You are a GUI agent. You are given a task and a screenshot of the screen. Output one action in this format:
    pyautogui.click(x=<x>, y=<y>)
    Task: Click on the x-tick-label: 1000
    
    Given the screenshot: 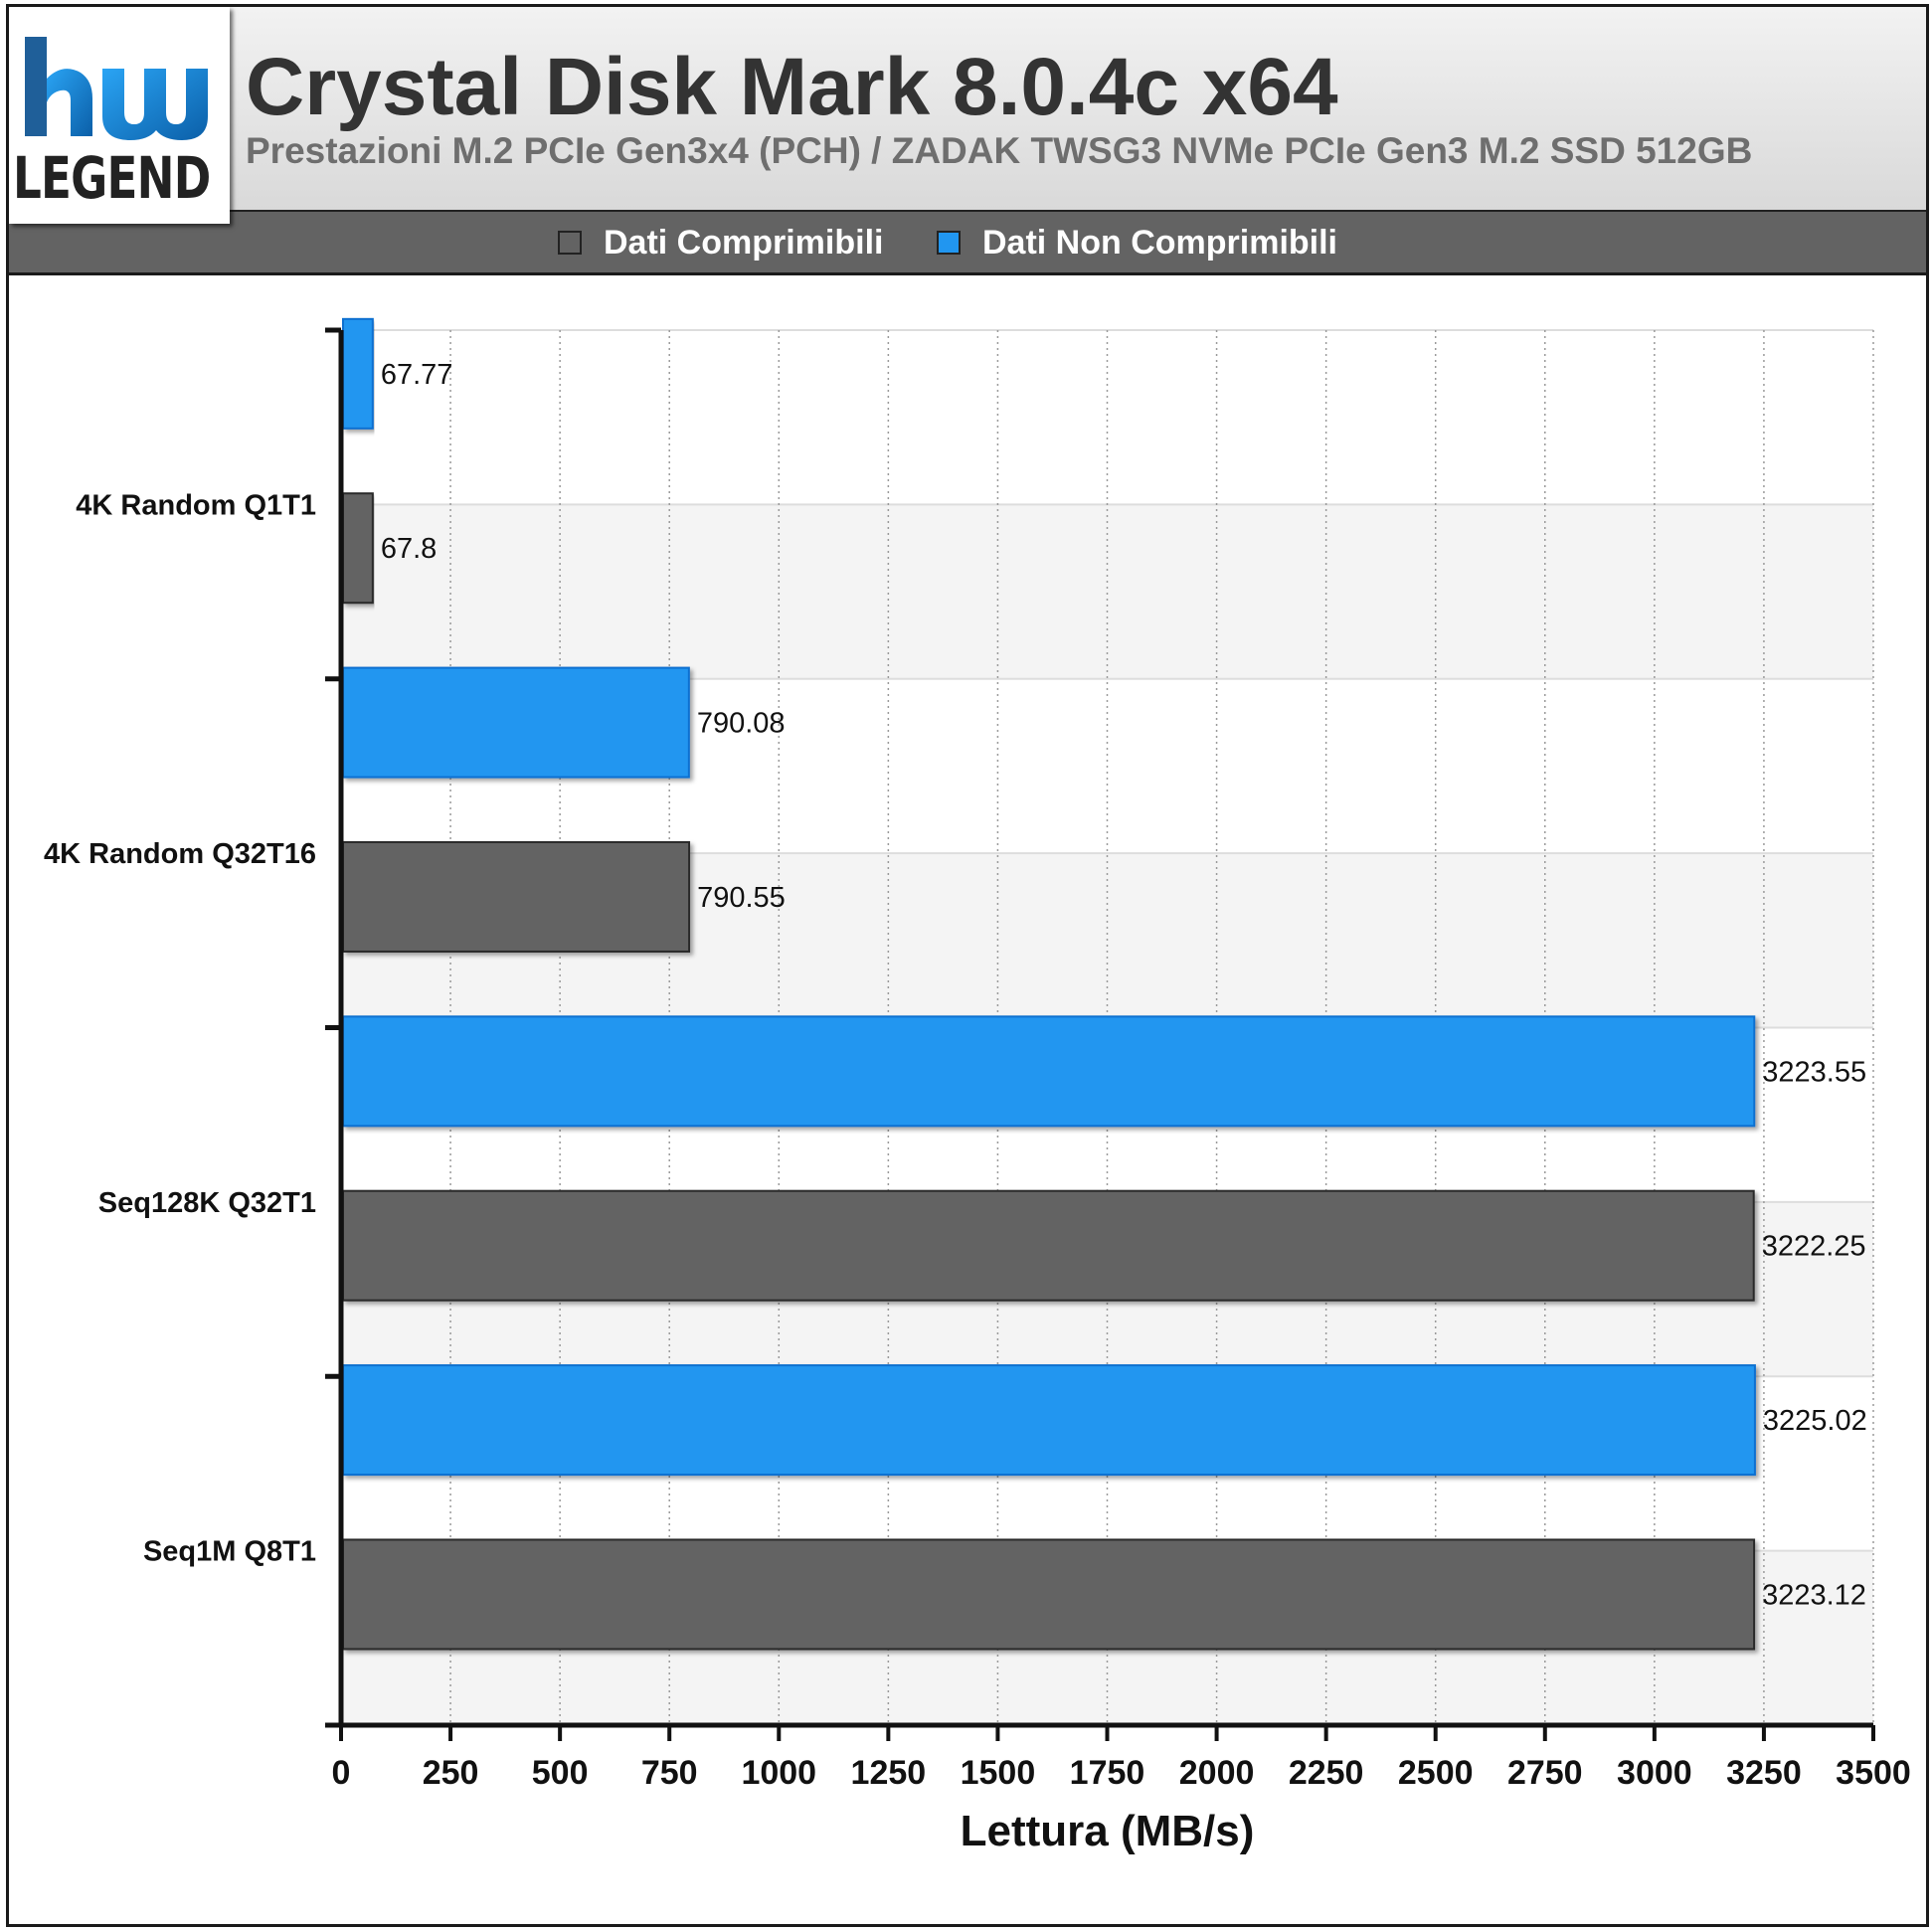 What is the action you would take?
    pyautogui.click(x=778, y=1773)
    